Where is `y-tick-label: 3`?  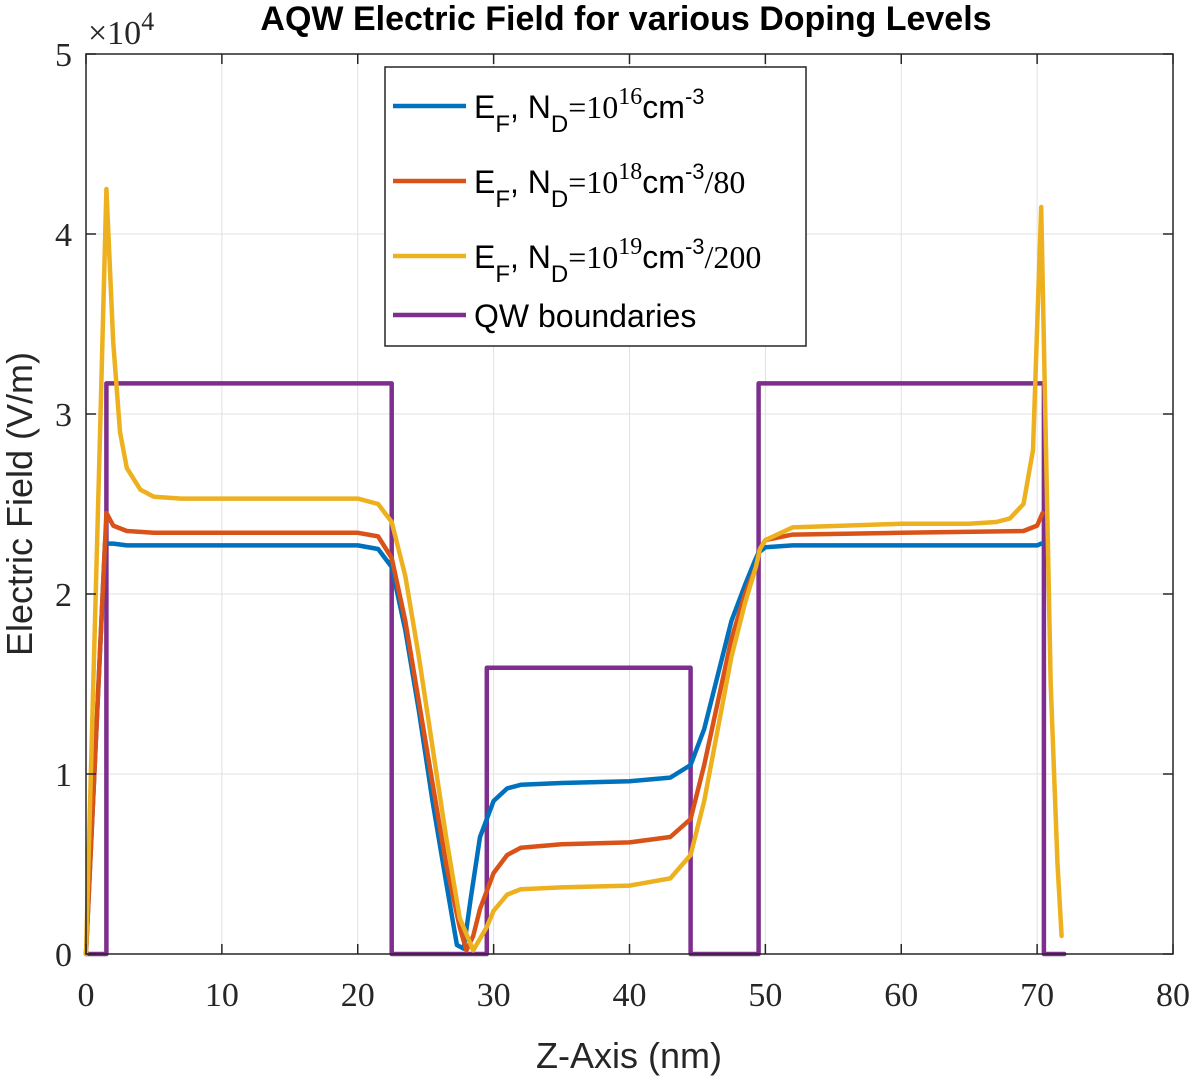 y-tick-label: 3 is located at coordinates (63, 415).